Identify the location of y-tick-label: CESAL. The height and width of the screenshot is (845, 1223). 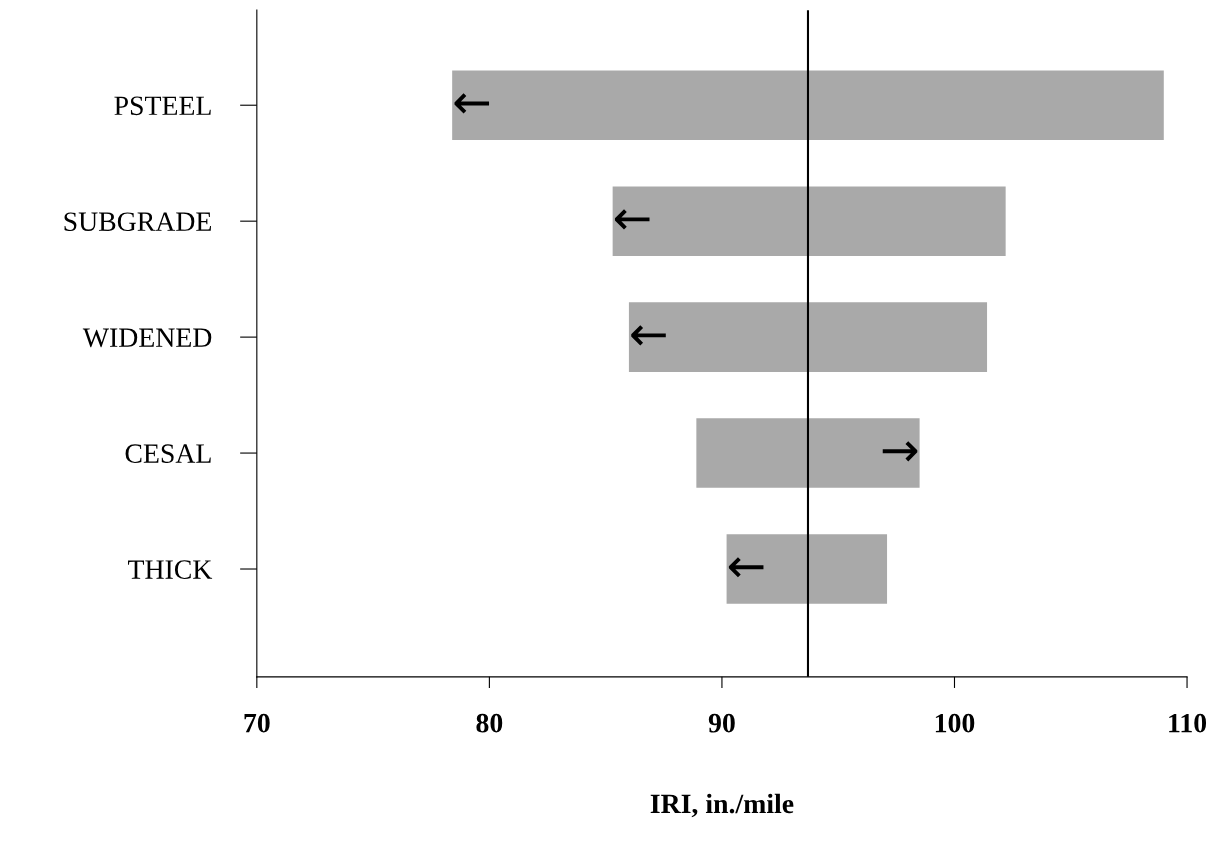
(168, 453).